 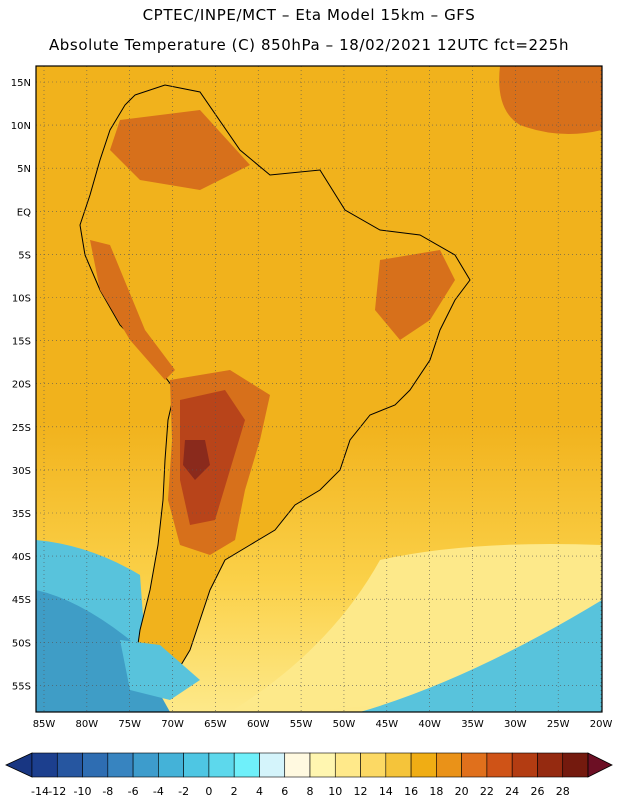 What do you see at coordinates (309, 15) in the screenshot?
I see `chart-title-line1: CPTEC/INPE/MCT – Eta Model 15km – GFS` at bounding box center [309, 15].